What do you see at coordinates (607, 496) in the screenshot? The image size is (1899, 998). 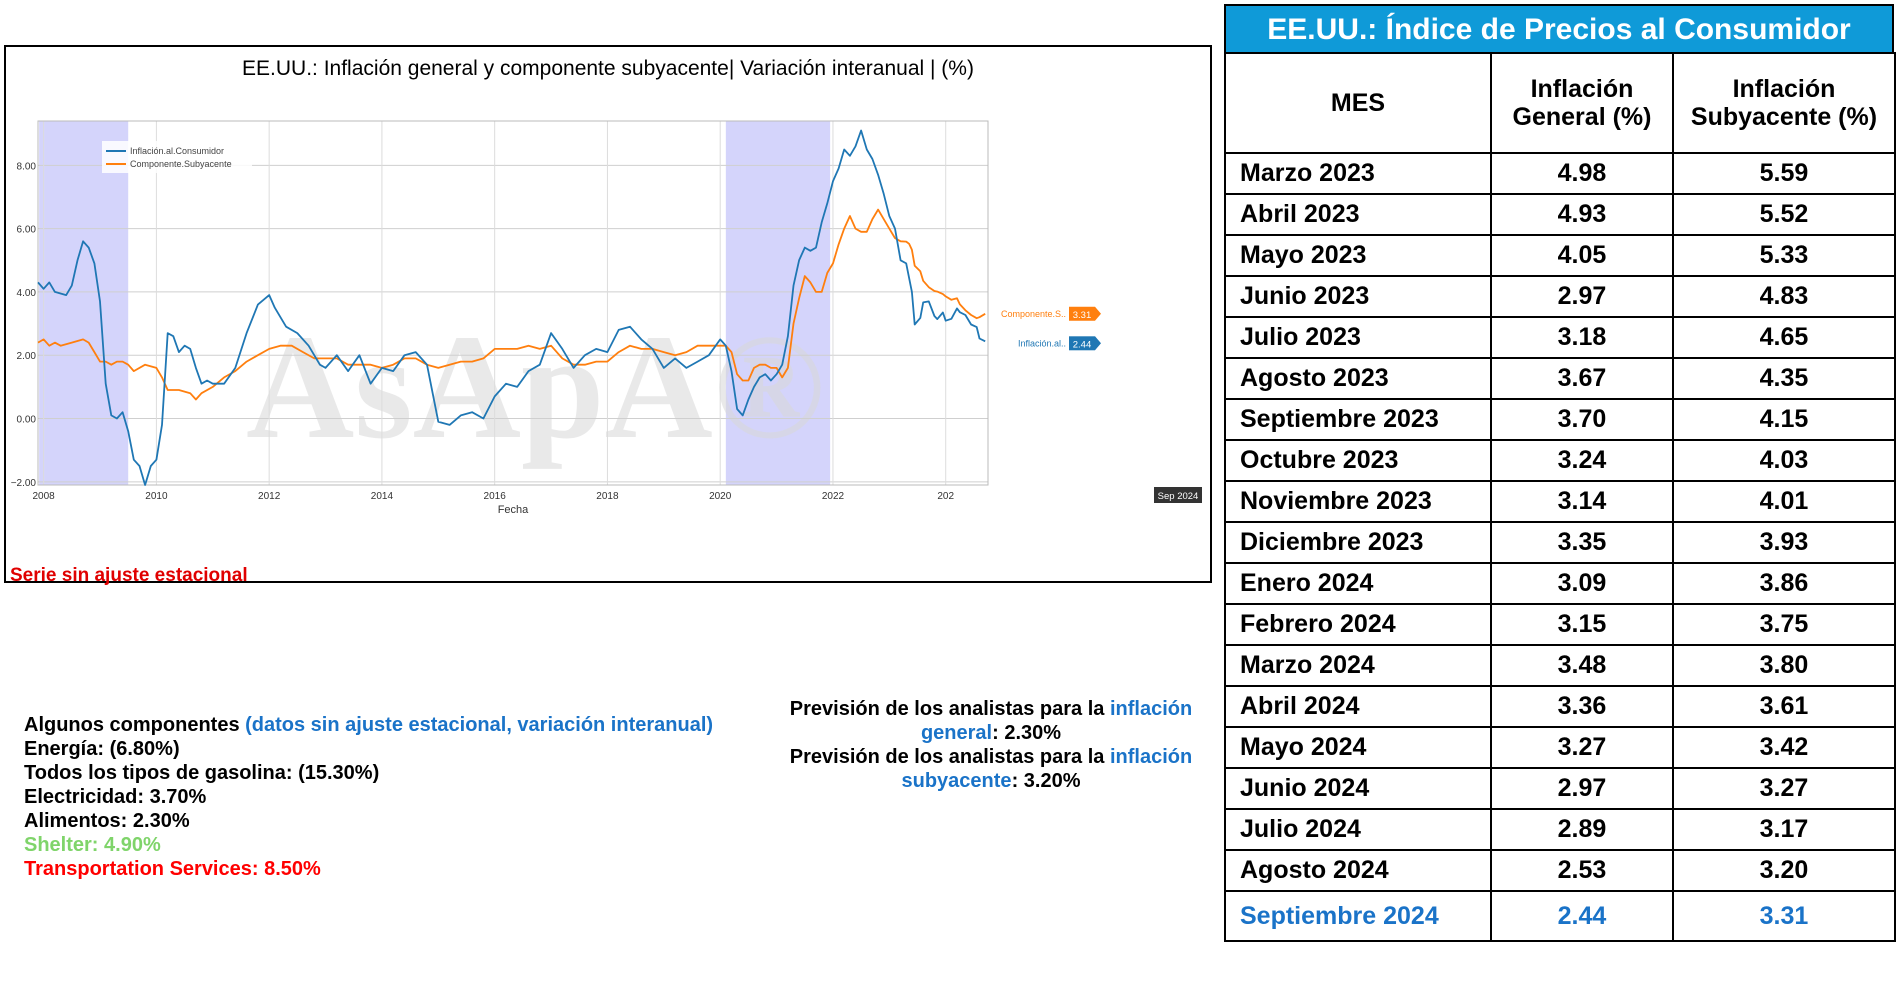 I see `x-tick-label: 2018` at bounding box center [607, 496].